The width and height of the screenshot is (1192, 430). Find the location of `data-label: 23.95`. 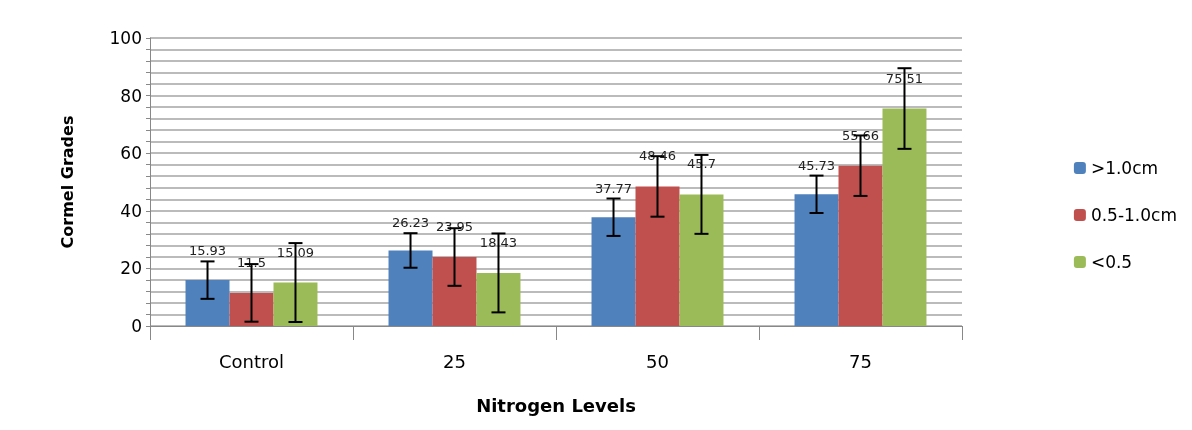

data-label: 23.95 is located at coordinates (454, 227).